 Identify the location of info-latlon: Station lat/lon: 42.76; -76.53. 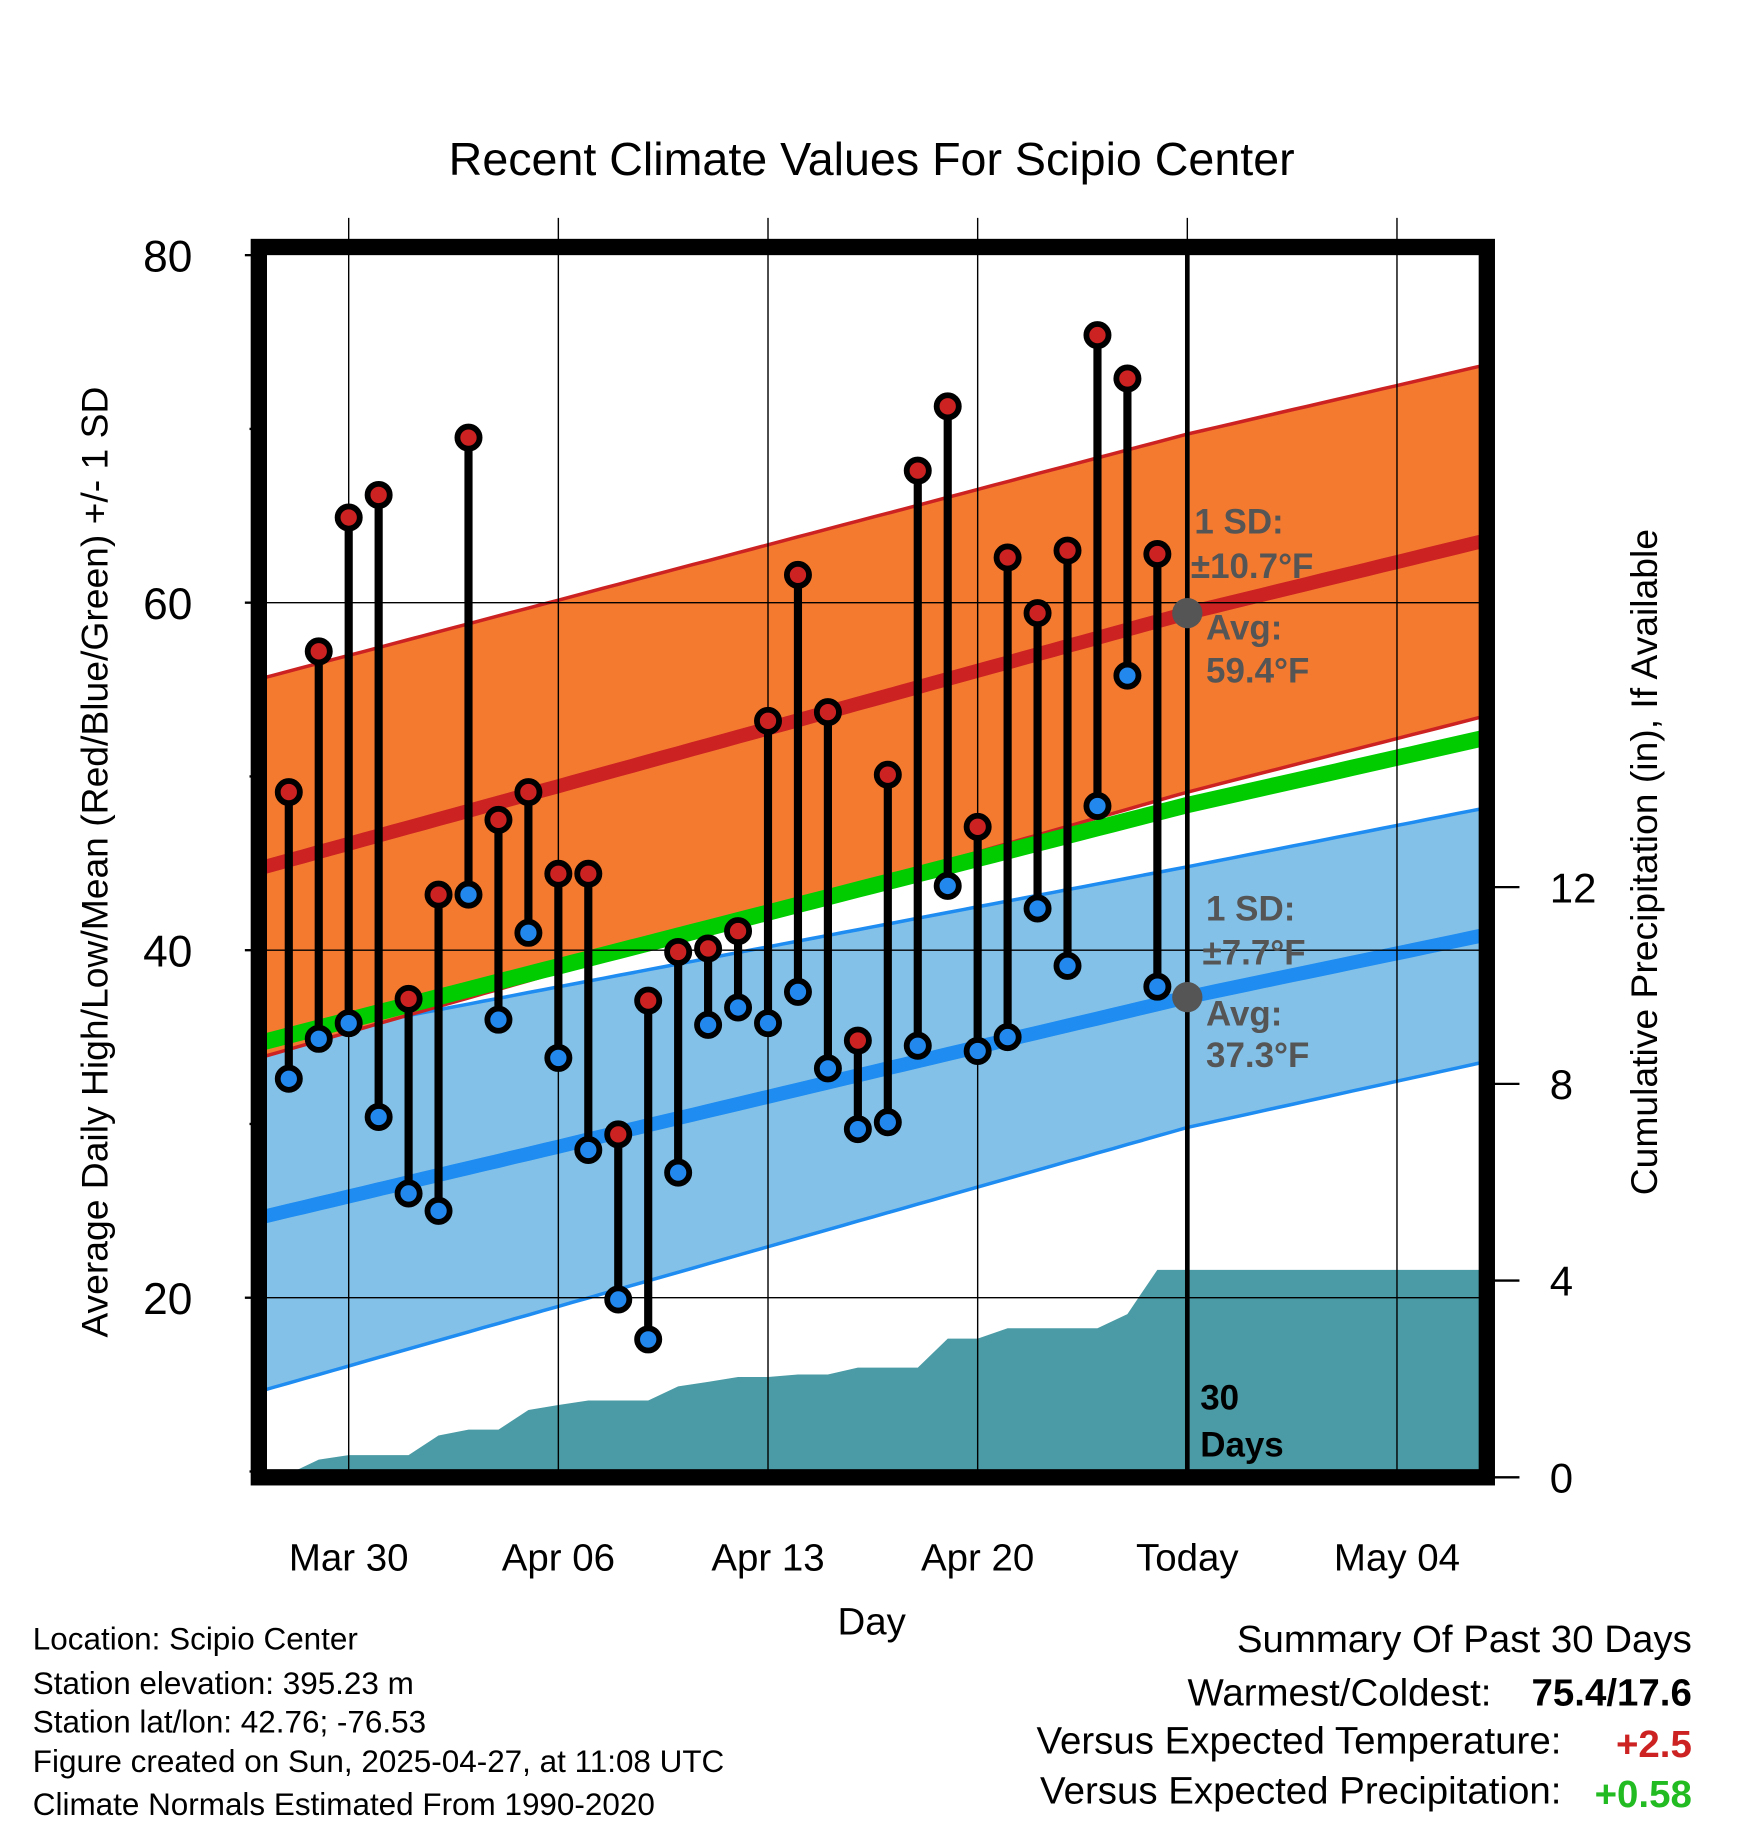
(229, 1721).